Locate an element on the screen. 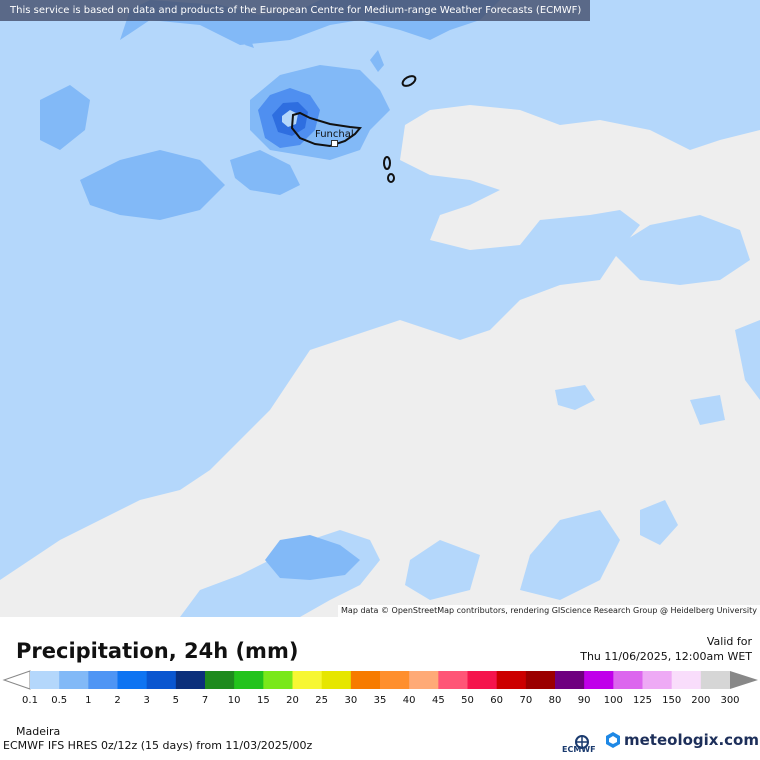 The height and width of the screenshot is (760, 760). precip-area-moderate-west2 is located at coordinates (152, 185).